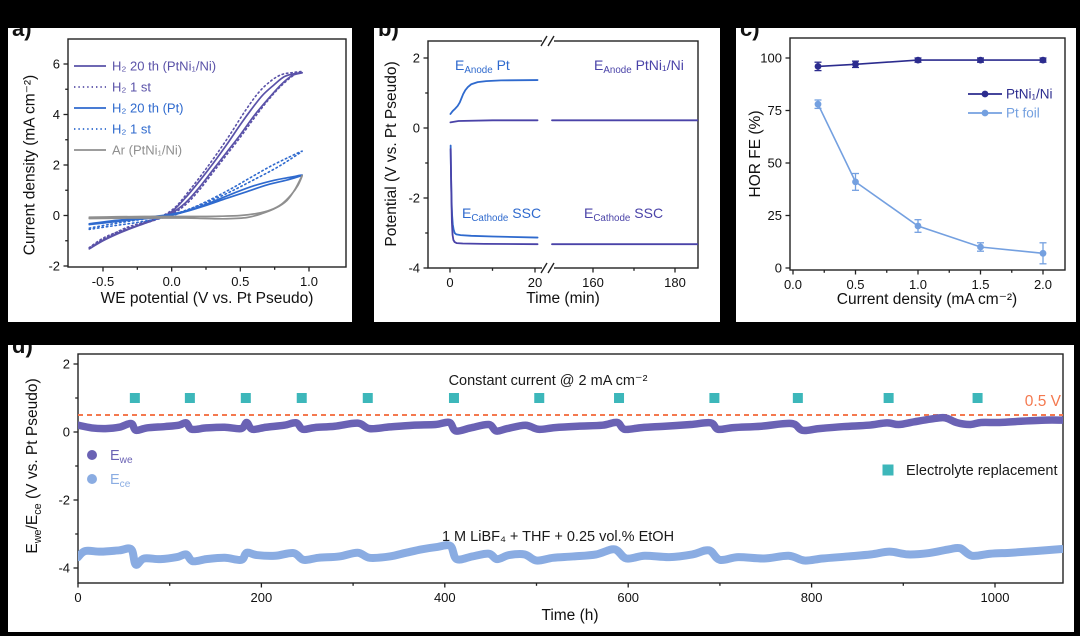  Describe the element at coordinates (30, 165) in the screenshot. I see `panel-a-y-axis-title: Current density (mA cm⁻²)` at that location.